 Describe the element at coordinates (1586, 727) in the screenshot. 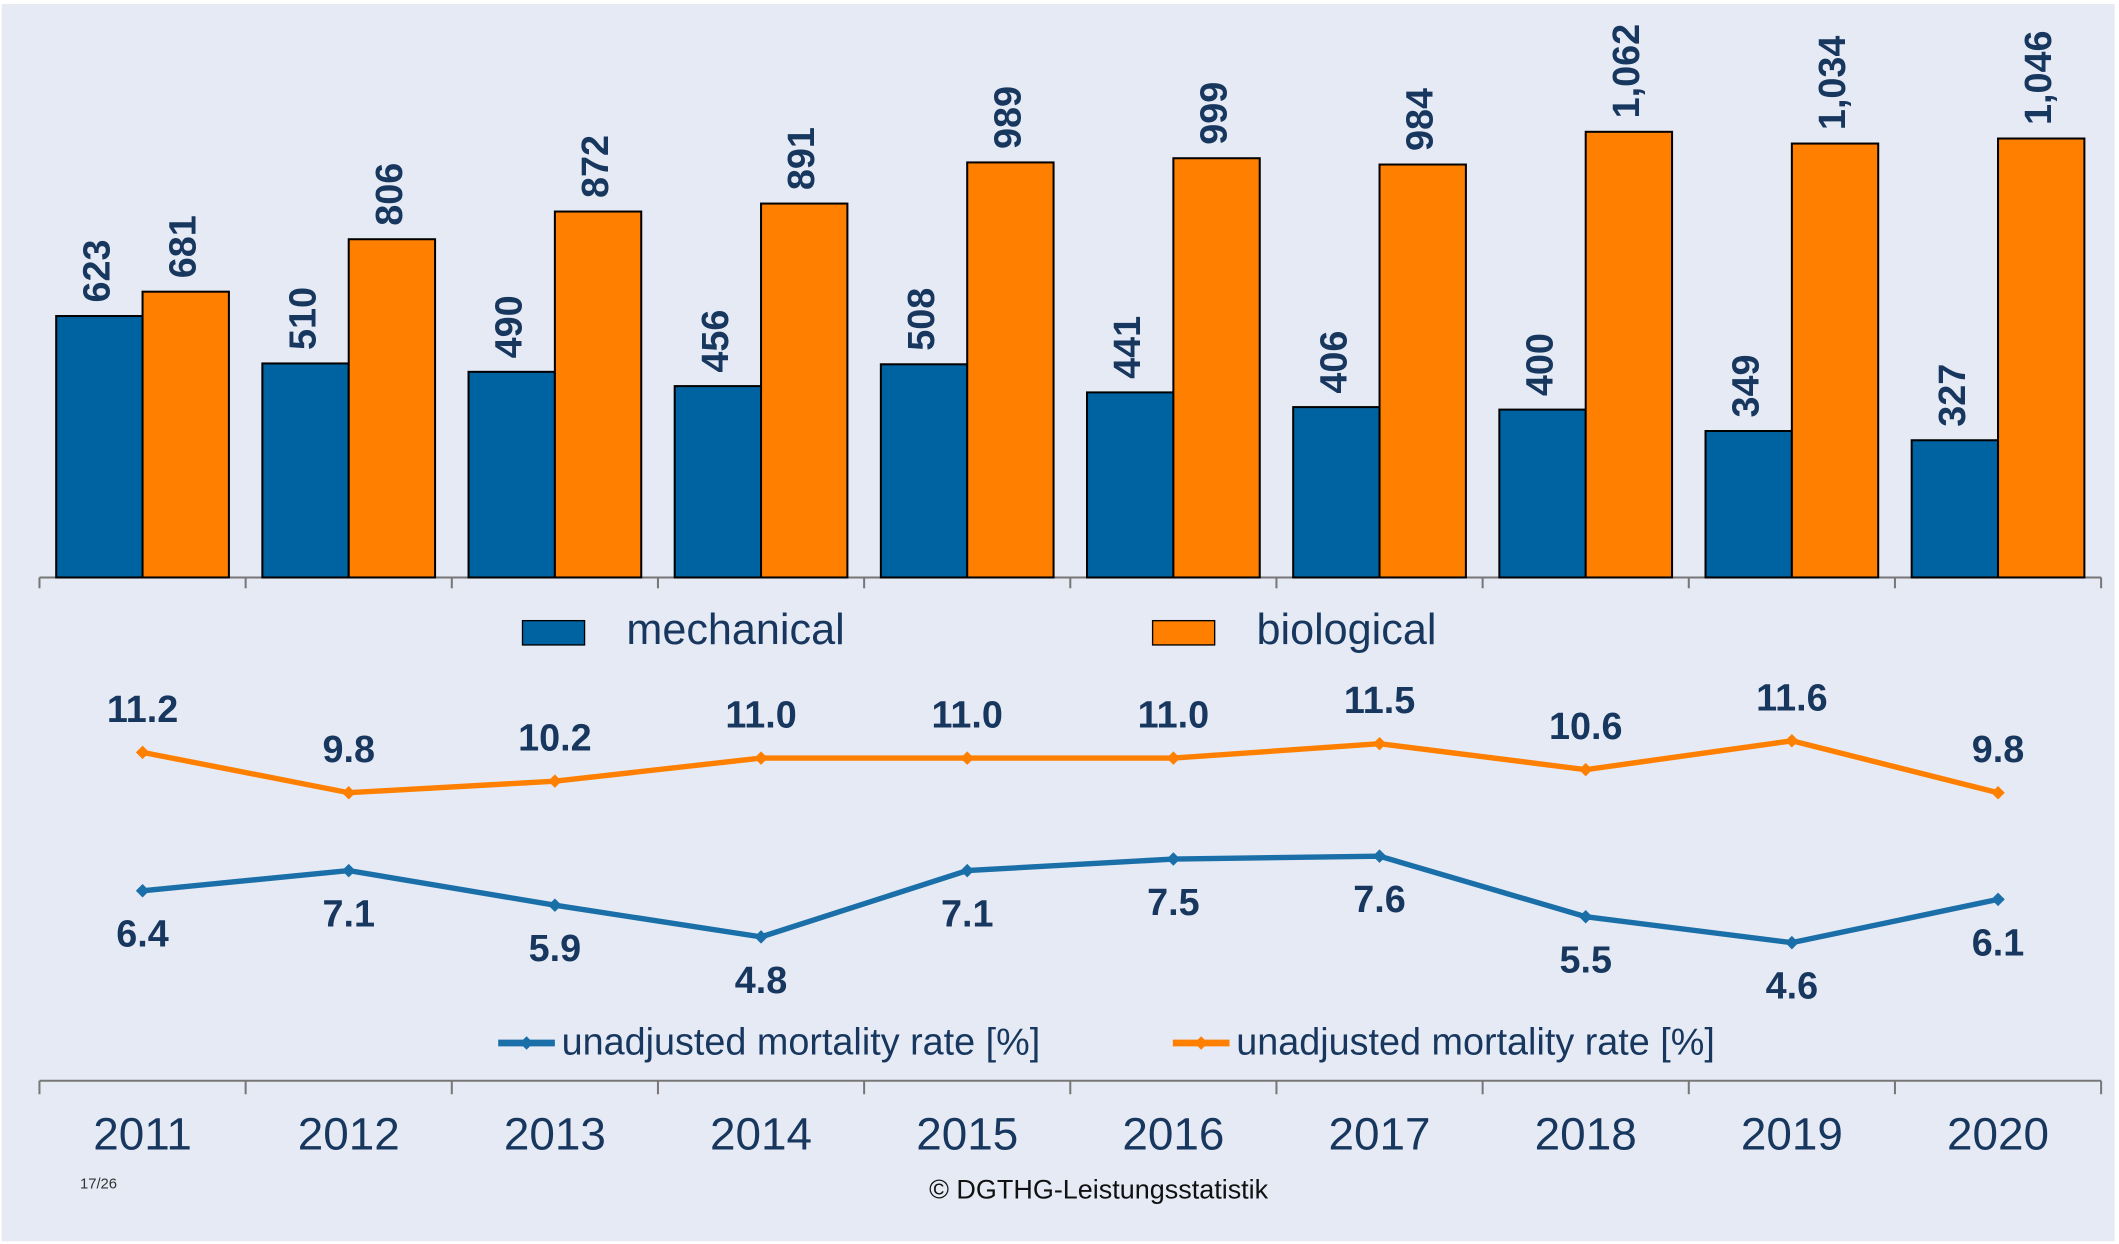

I see `data-label: 10.6` at that location.